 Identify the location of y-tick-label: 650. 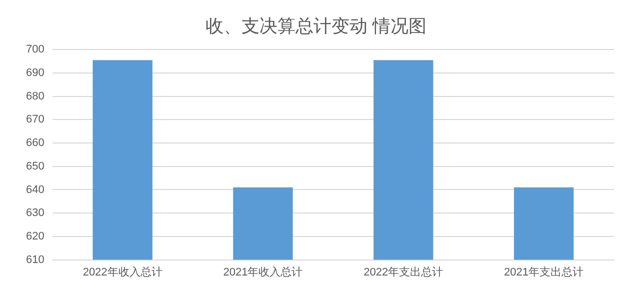
(35, 166).